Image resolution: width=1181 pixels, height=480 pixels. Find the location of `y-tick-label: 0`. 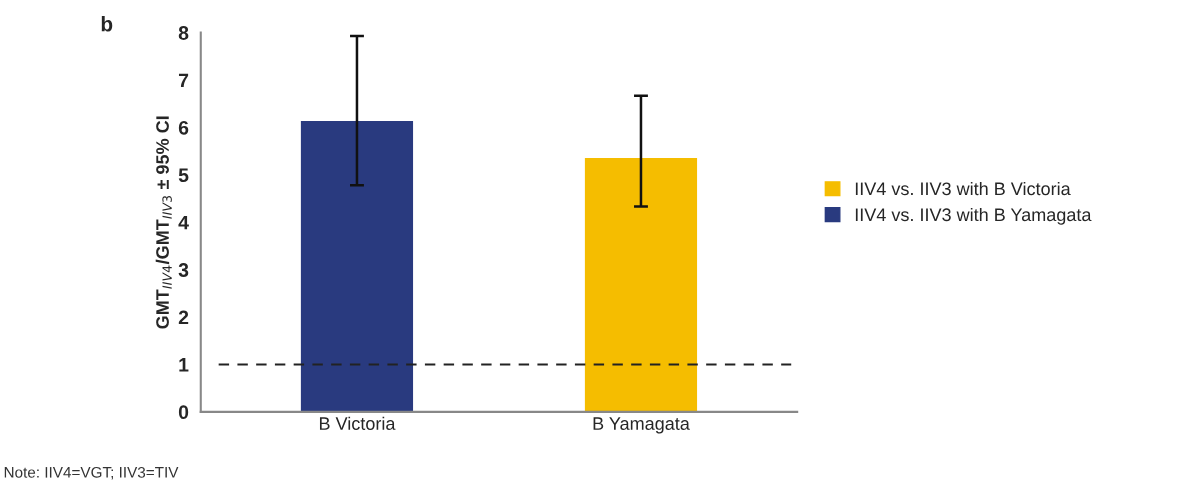

y-tick-label: 0 is located at coordinates (183, 412).